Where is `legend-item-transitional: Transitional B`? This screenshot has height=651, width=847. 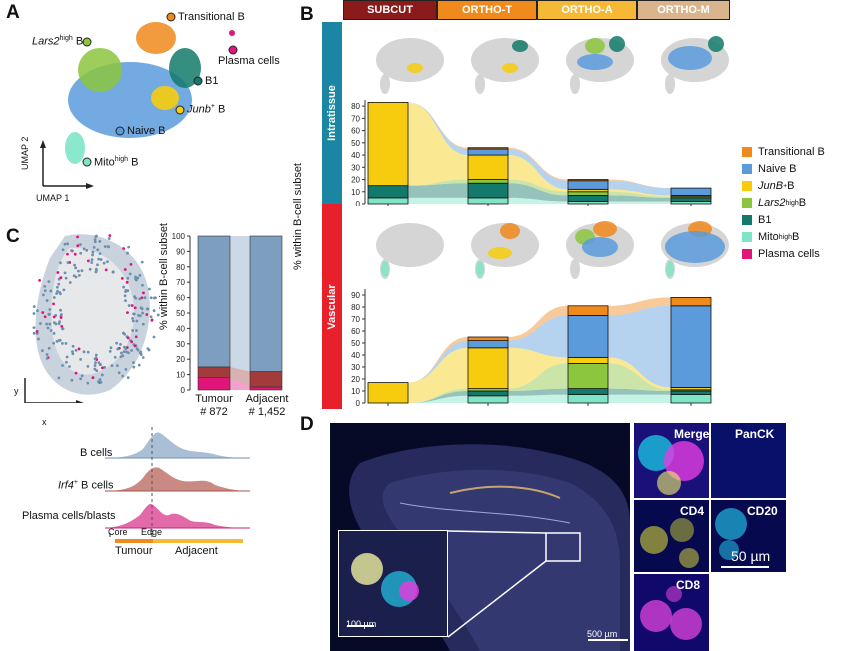 legend-item-transitional: Transitional B is located at coordinates (783, 152).